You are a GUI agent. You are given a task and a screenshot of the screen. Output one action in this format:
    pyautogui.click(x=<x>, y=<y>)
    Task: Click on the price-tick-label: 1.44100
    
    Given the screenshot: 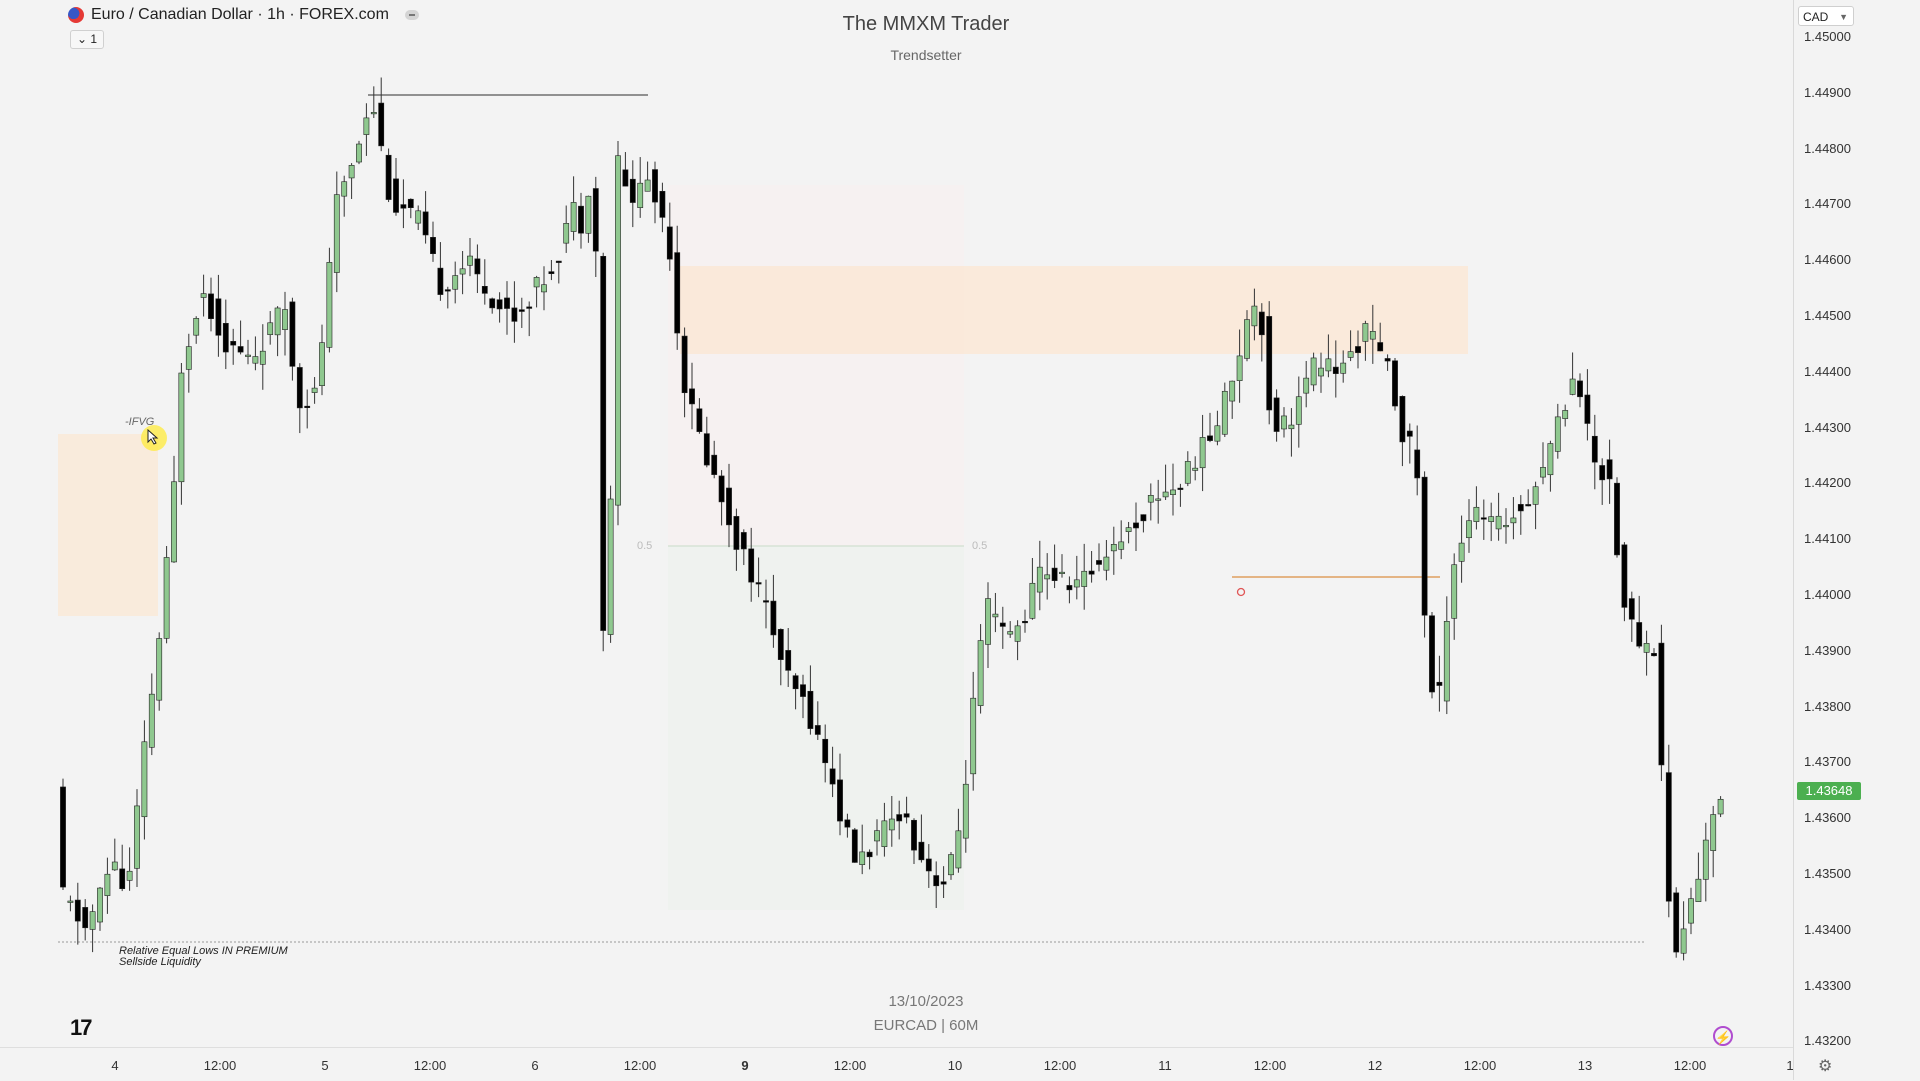 What is the action you would take?
    pyautogui.click(x=1827, y=539)
    